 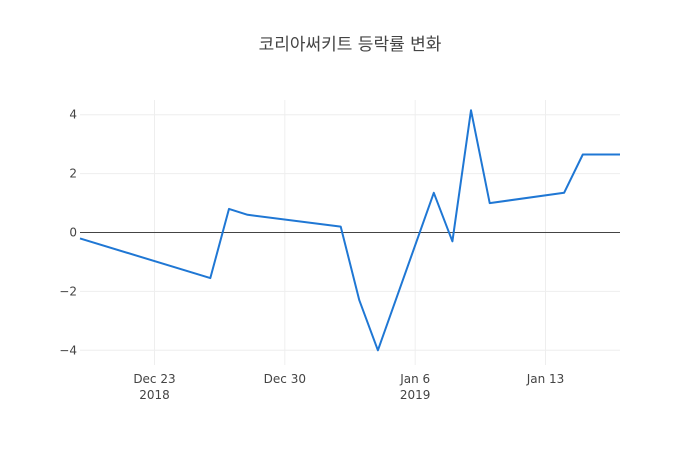 I want to click on x-tick-year-label: 2018, so click(x=154, y=395).